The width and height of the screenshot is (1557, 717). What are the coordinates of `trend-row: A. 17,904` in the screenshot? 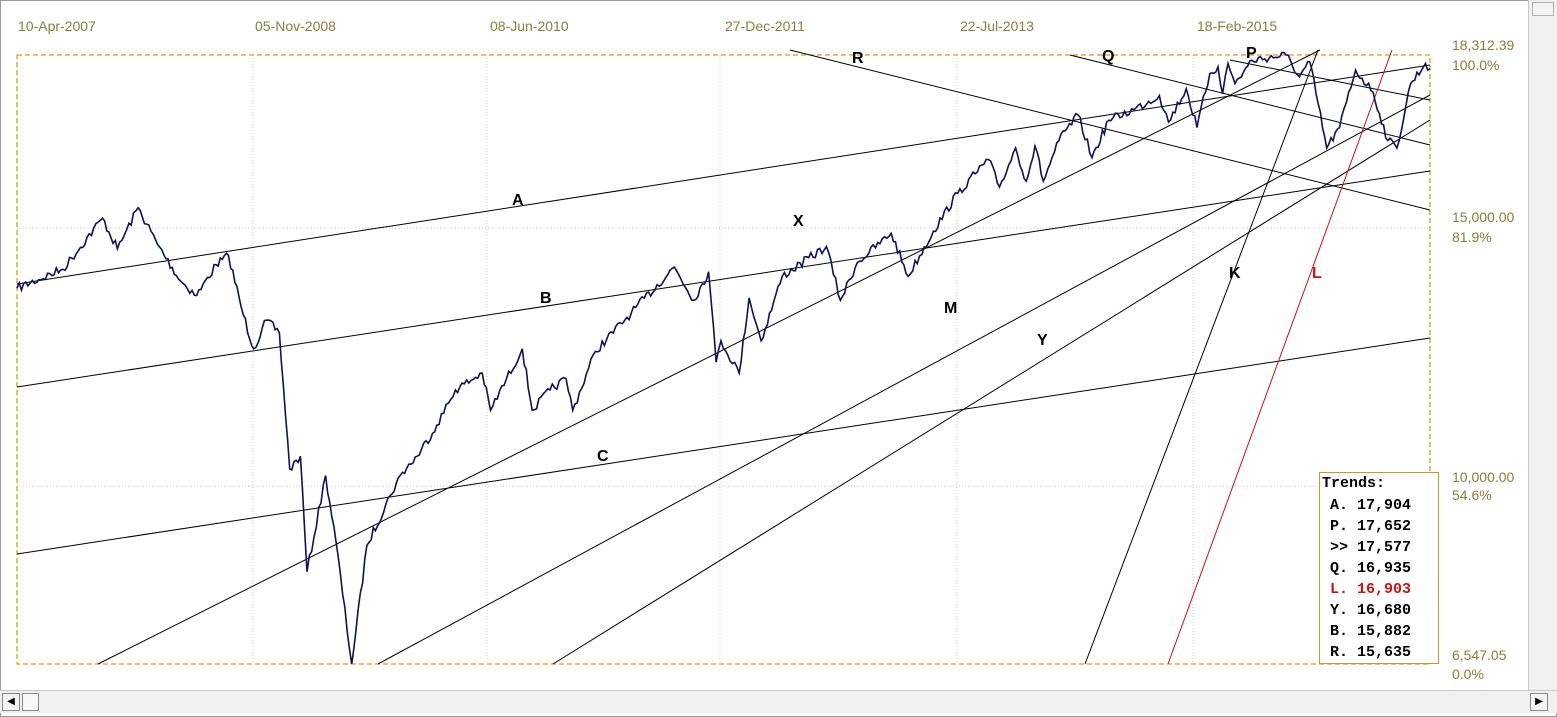 It's located at (1371, 505).